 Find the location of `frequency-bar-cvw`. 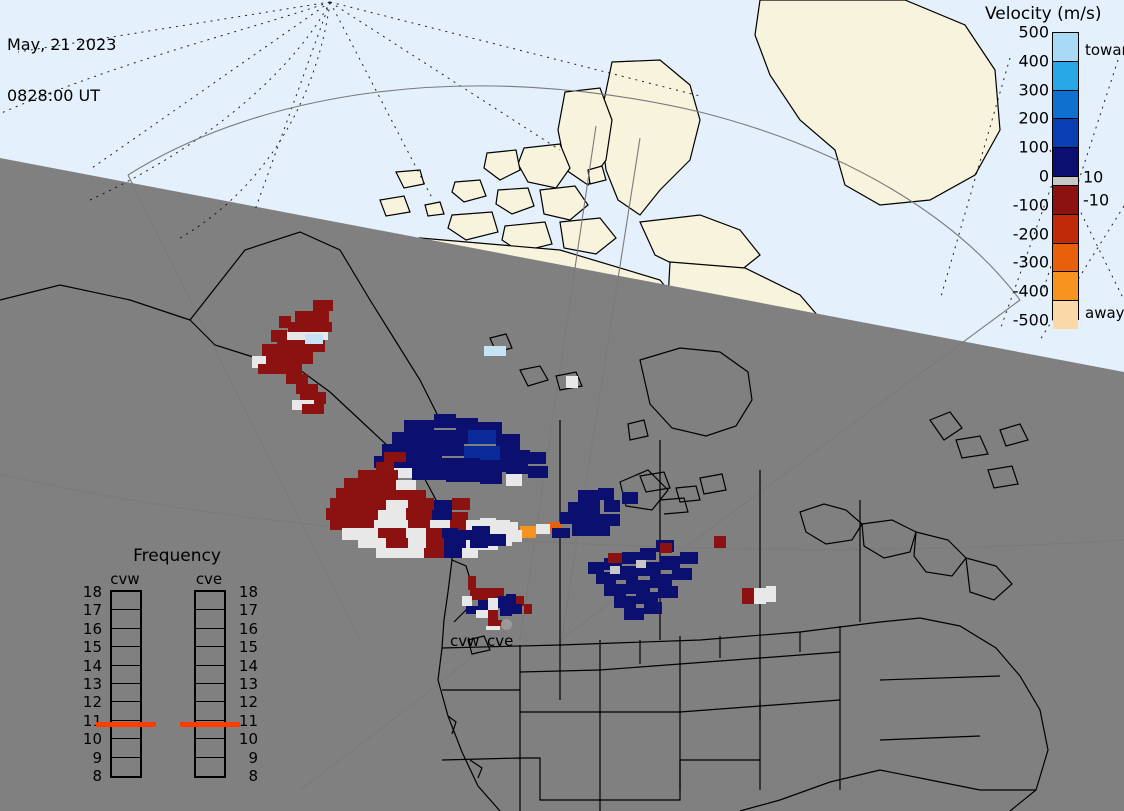

frequency-bar-cvw is located at coordinates (126, 684).